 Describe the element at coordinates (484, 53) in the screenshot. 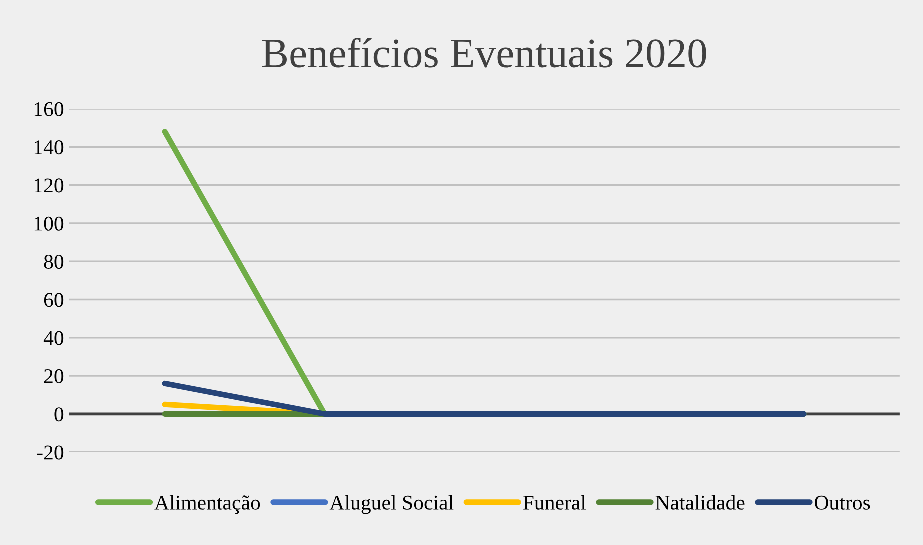

I see `chart-title: Benefícios Eventuais 2020` at that location.